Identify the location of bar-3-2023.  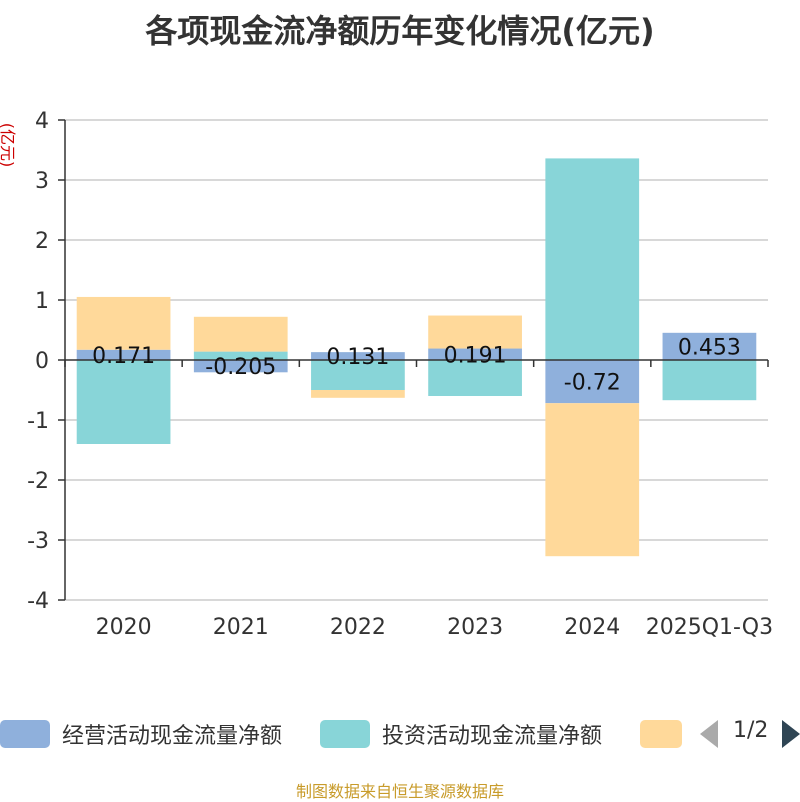
(475, 332).